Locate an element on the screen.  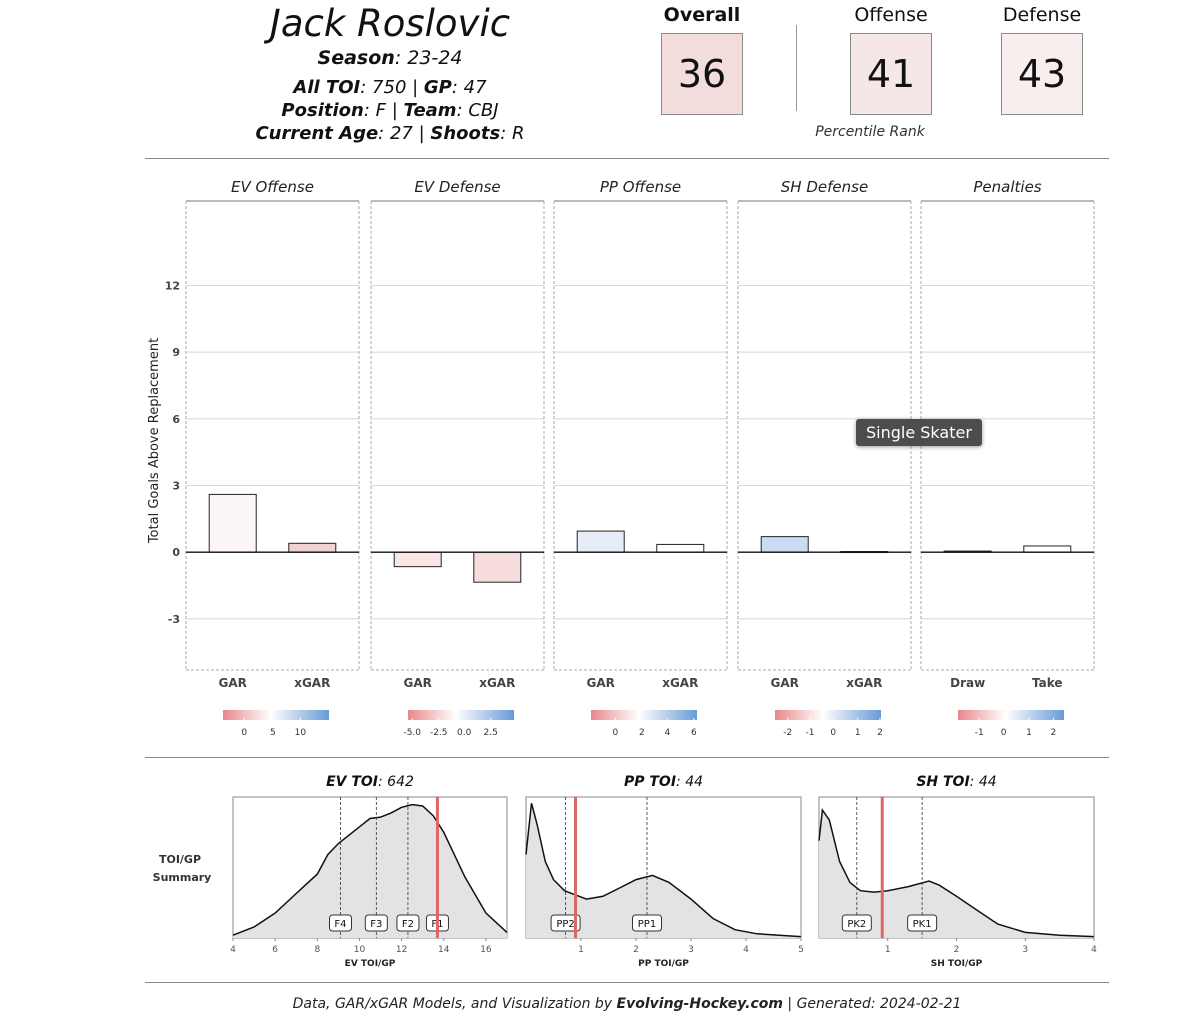
marker-label: F4 is located at coordinates (340, 924).